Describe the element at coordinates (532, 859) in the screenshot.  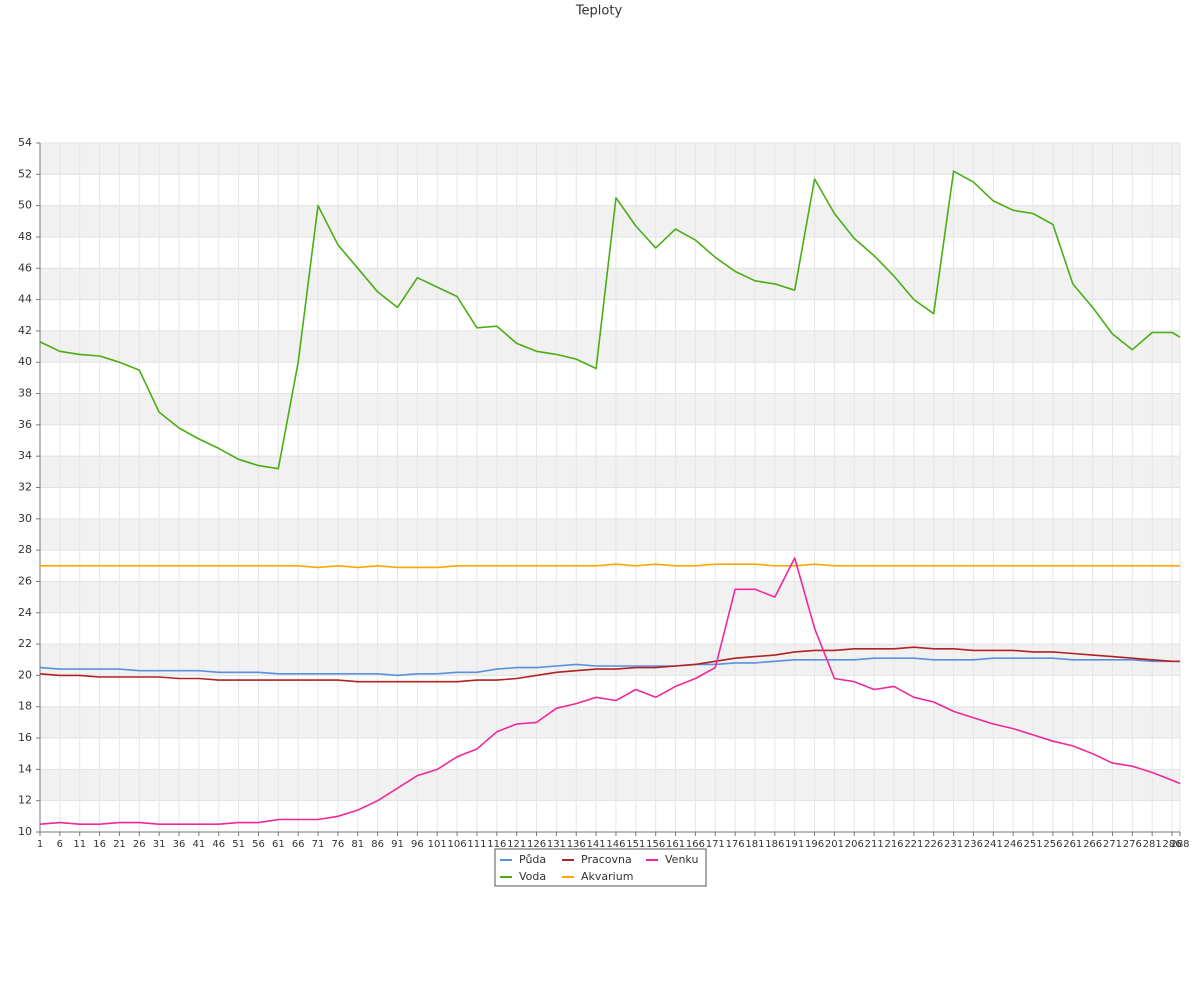
I see `legend-label: Půda` at that location.